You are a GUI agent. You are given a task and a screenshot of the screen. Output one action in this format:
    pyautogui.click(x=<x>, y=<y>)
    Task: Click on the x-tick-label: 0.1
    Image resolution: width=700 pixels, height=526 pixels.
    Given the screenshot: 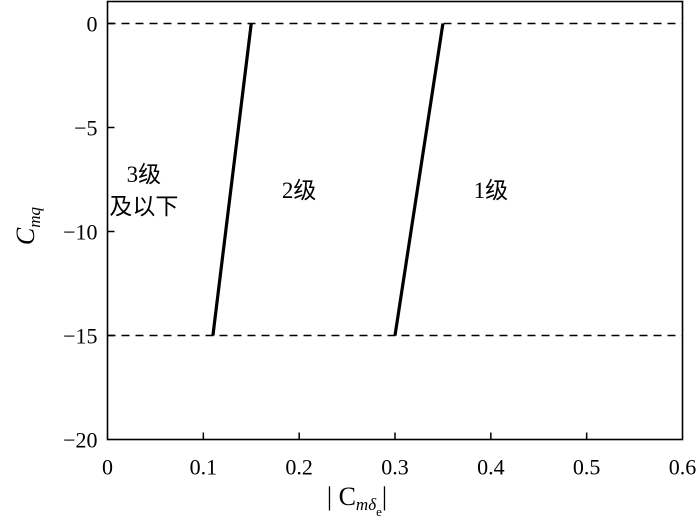 What is the action you would take?
    pyautogui.click(x=204, y=467)
    